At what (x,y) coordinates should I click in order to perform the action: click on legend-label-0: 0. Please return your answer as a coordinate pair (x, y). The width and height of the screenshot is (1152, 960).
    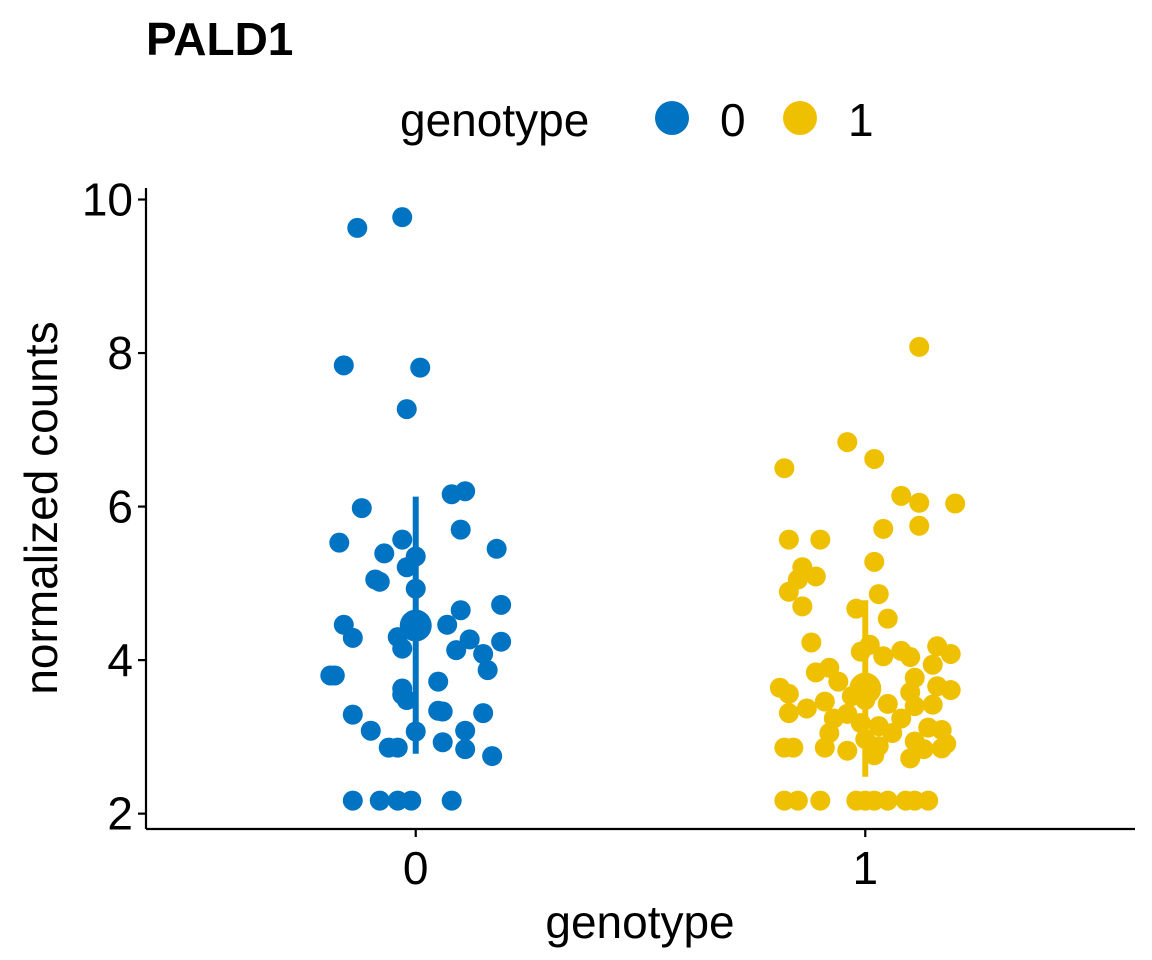
    Looking at the image, I should click on (733, 120).